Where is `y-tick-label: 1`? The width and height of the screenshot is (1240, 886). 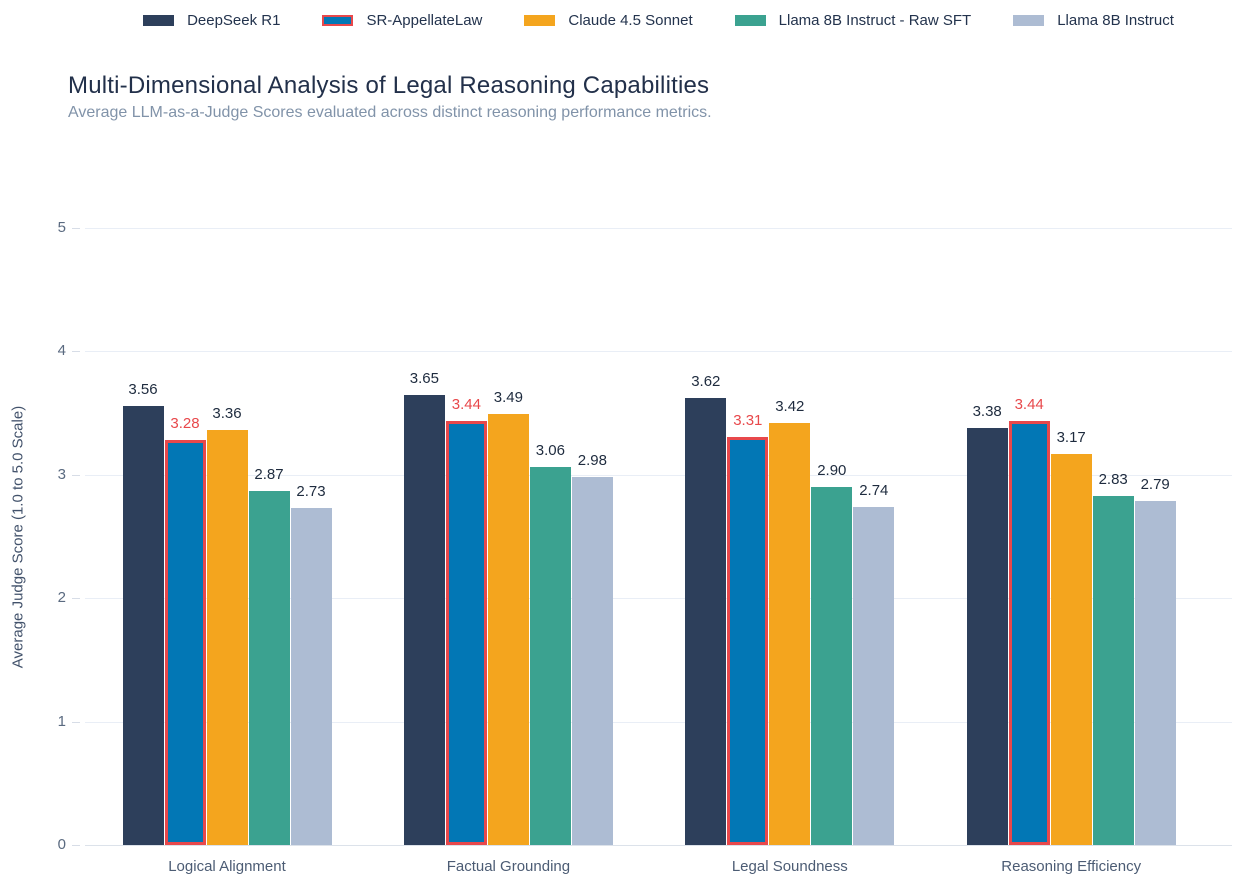 y-tick-label: 1 is located at coordinates (61, 721).